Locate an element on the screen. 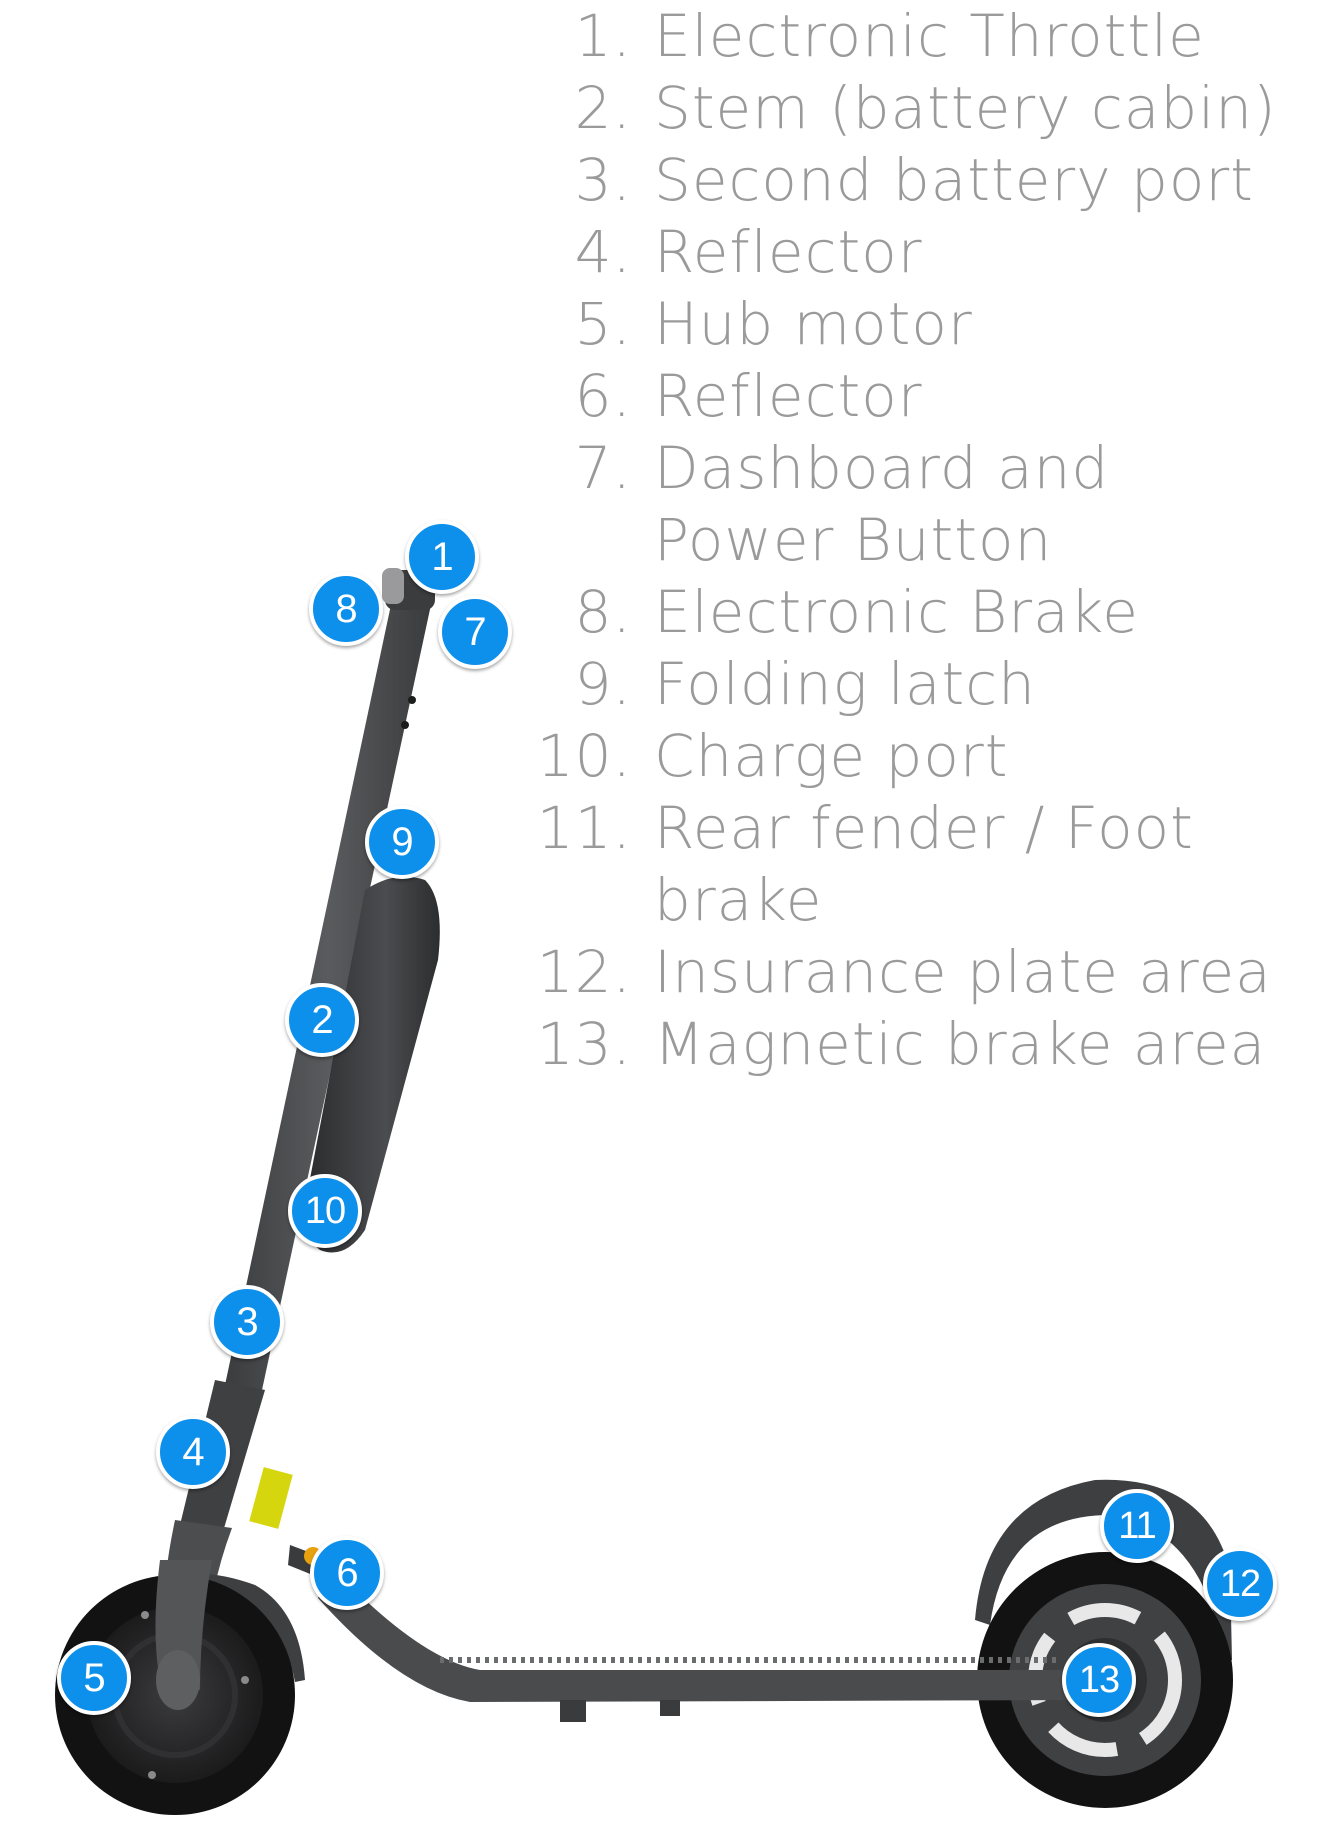 This screenshot has height=1840, width=1332. legend-label: Dashboard and Power Button is located at coordinates (882, 504).